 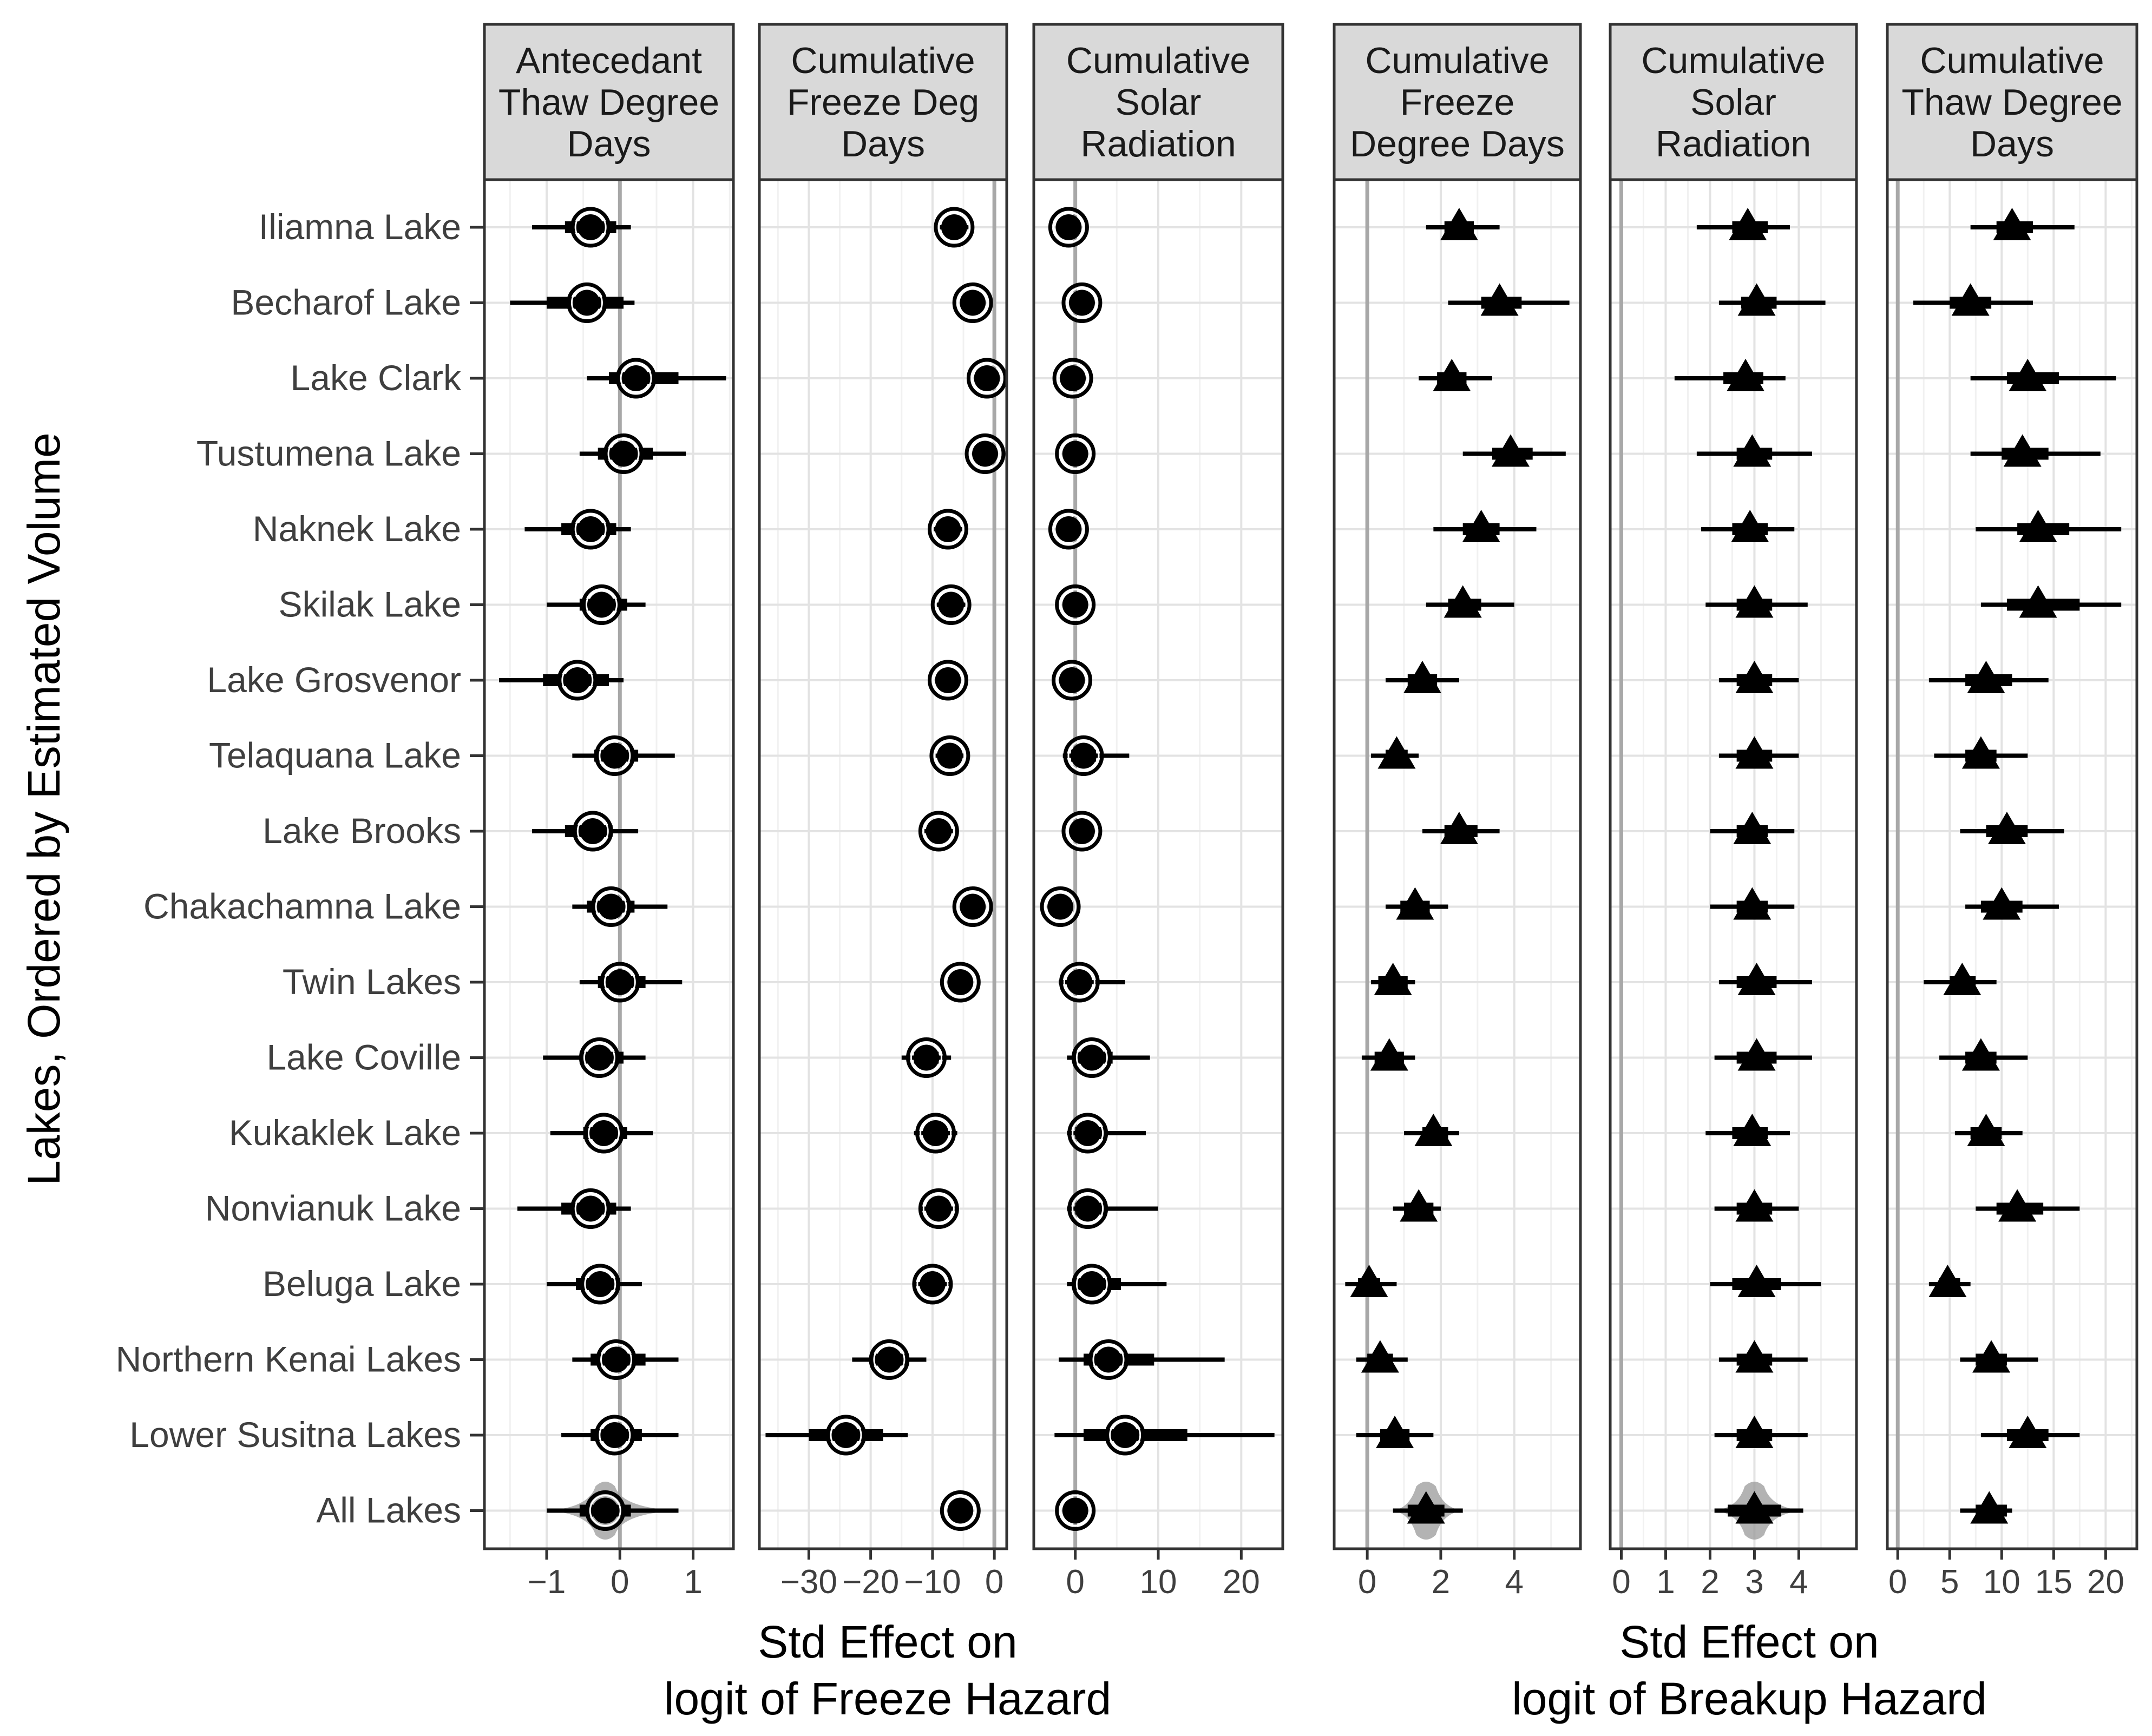 What do you see at coordinates (357, 529) in the screenshot?
I see `y-label-naknek-lake: Naknek Lake` at bounding box center [357, 529].